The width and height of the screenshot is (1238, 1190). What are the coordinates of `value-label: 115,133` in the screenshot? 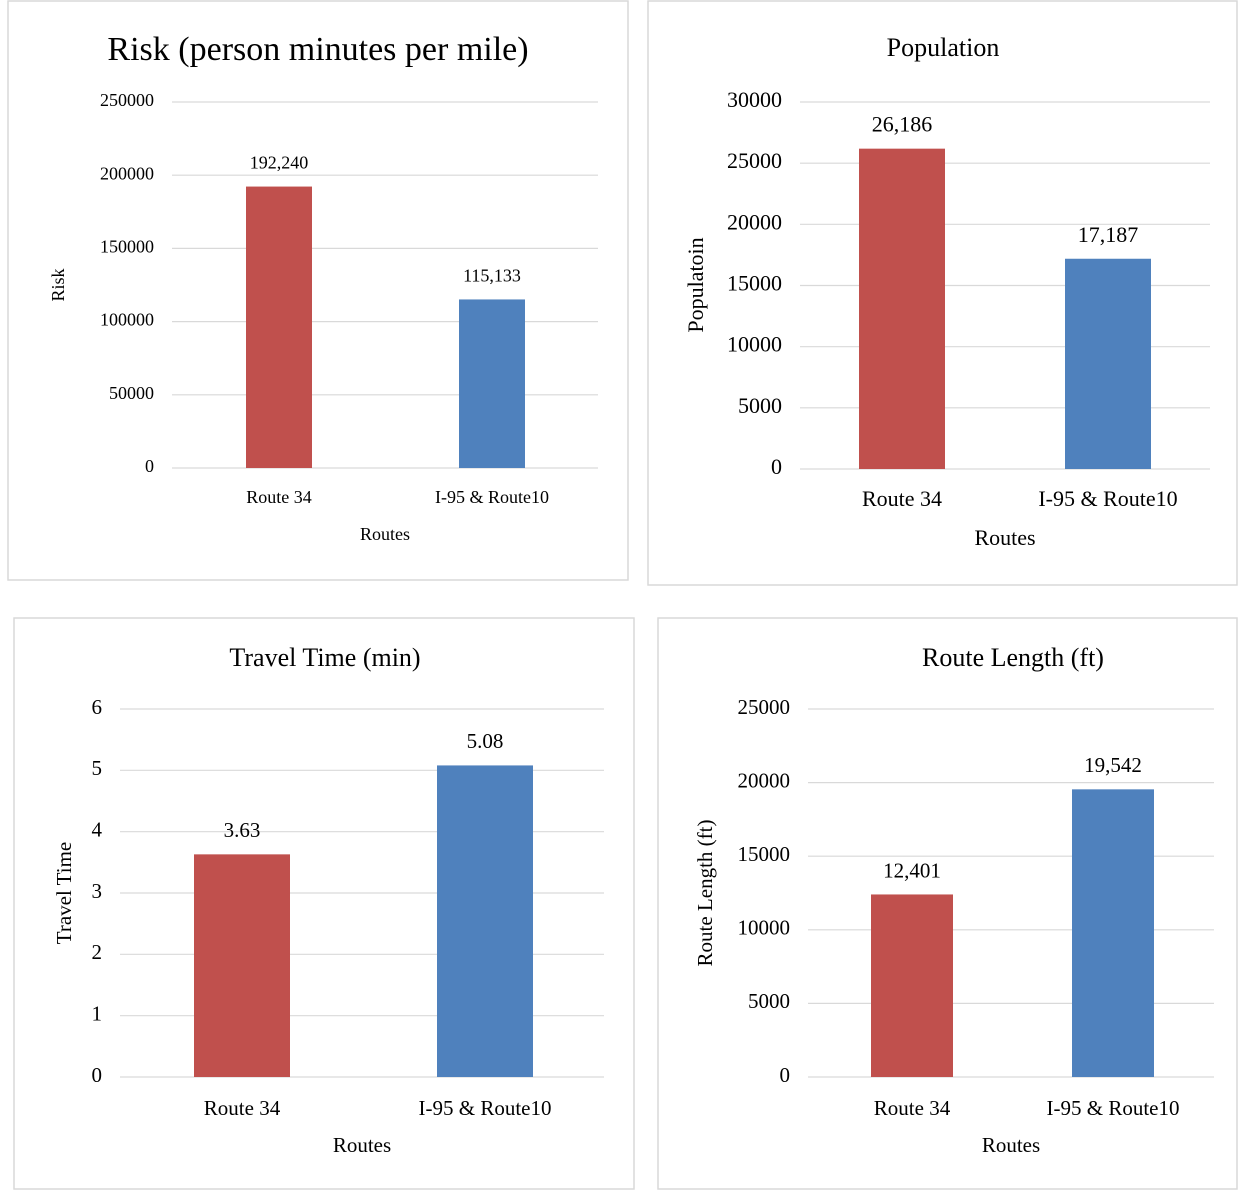 It's located at (492, 276).